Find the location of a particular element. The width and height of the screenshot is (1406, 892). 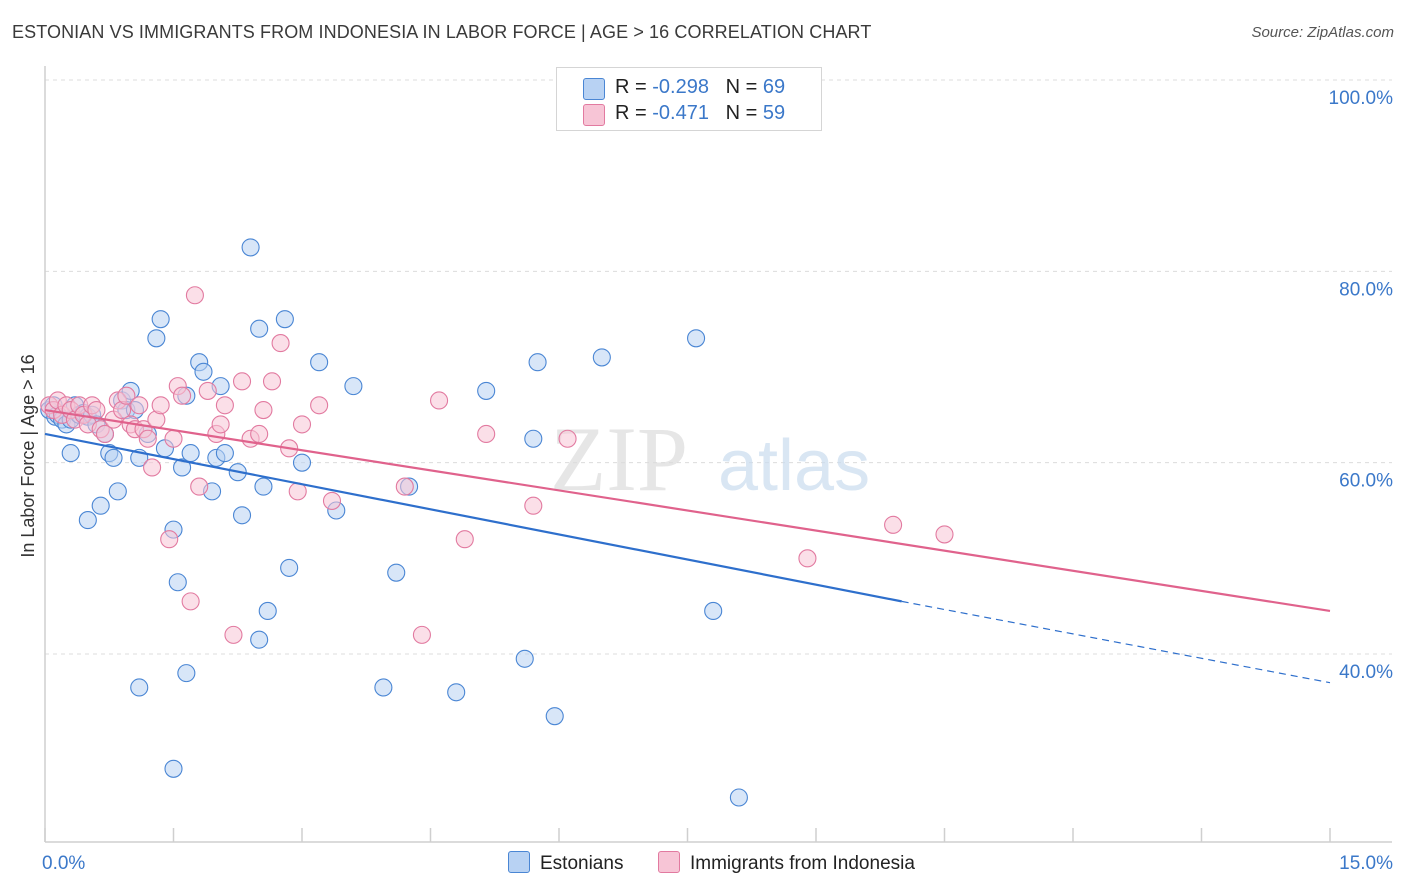

watermark-atlas: atlas is located at coordinates (794, 466).